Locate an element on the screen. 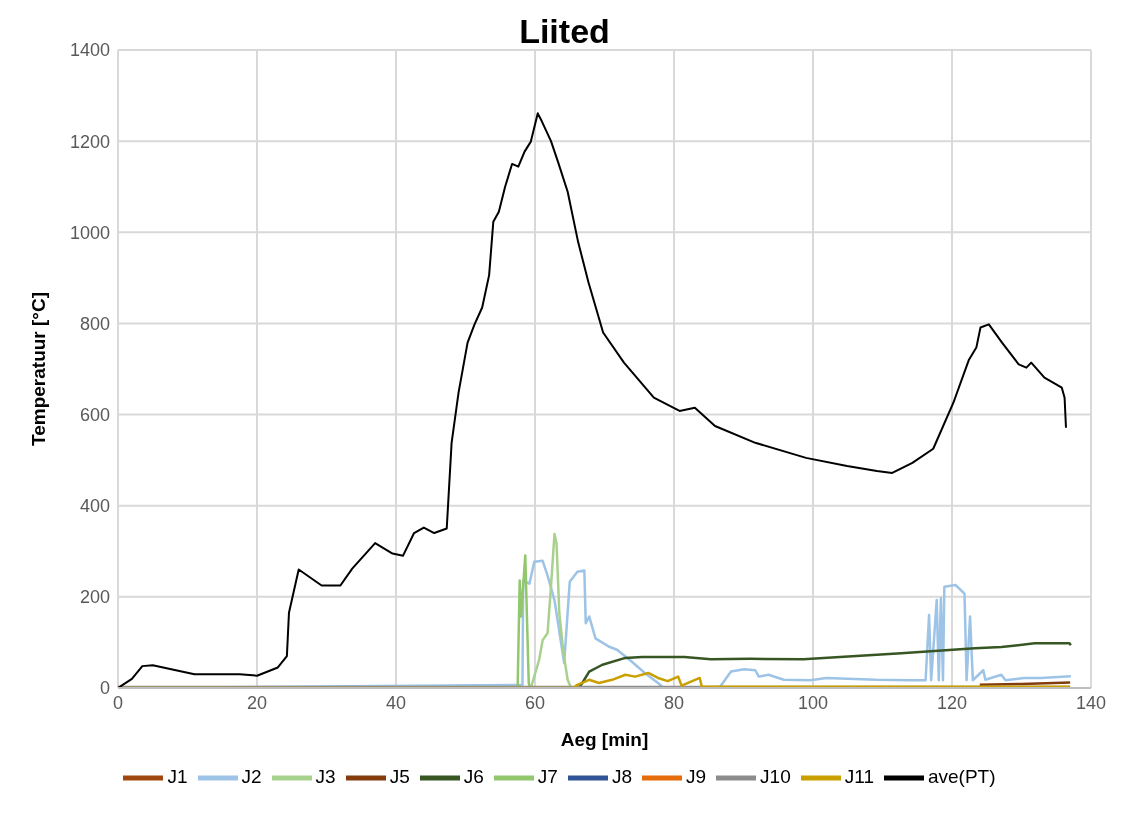  y-tick-label: 800 is located at coordinates (94, 323).